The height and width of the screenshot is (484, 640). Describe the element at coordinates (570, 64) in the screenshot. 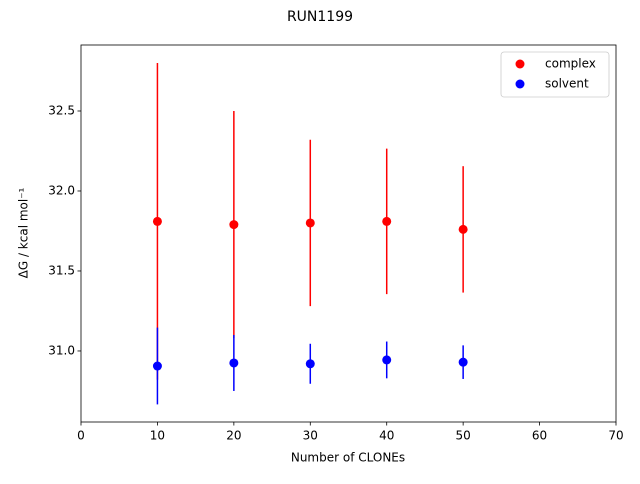

I see `legend-label: complex` at that location.